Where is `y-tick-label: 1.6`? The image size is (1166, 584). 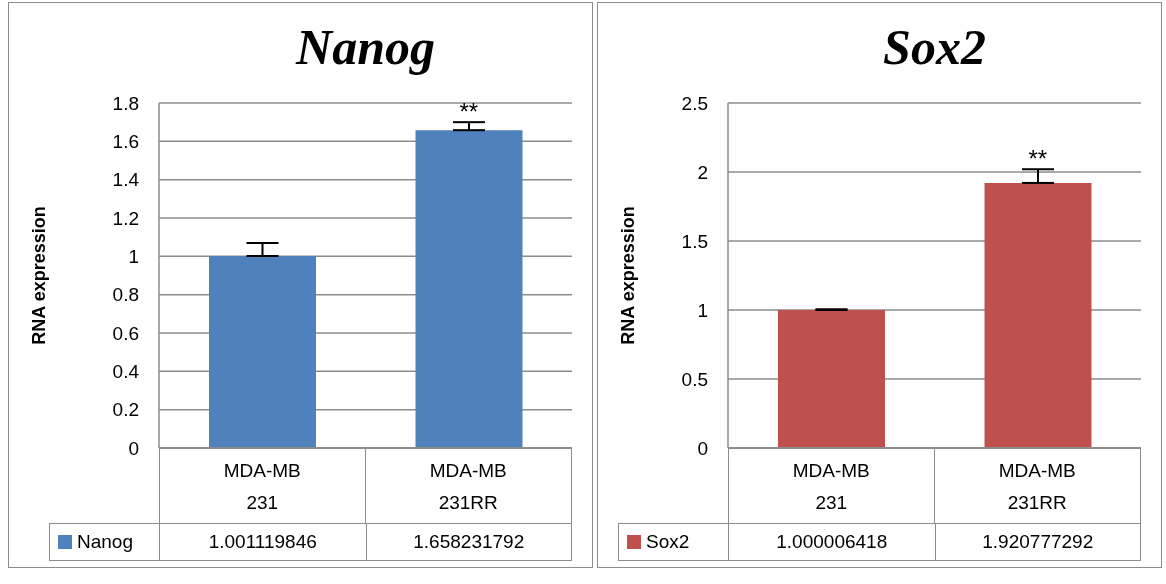
y-tick-label: 1.6 is located at coordinates (125, 142).